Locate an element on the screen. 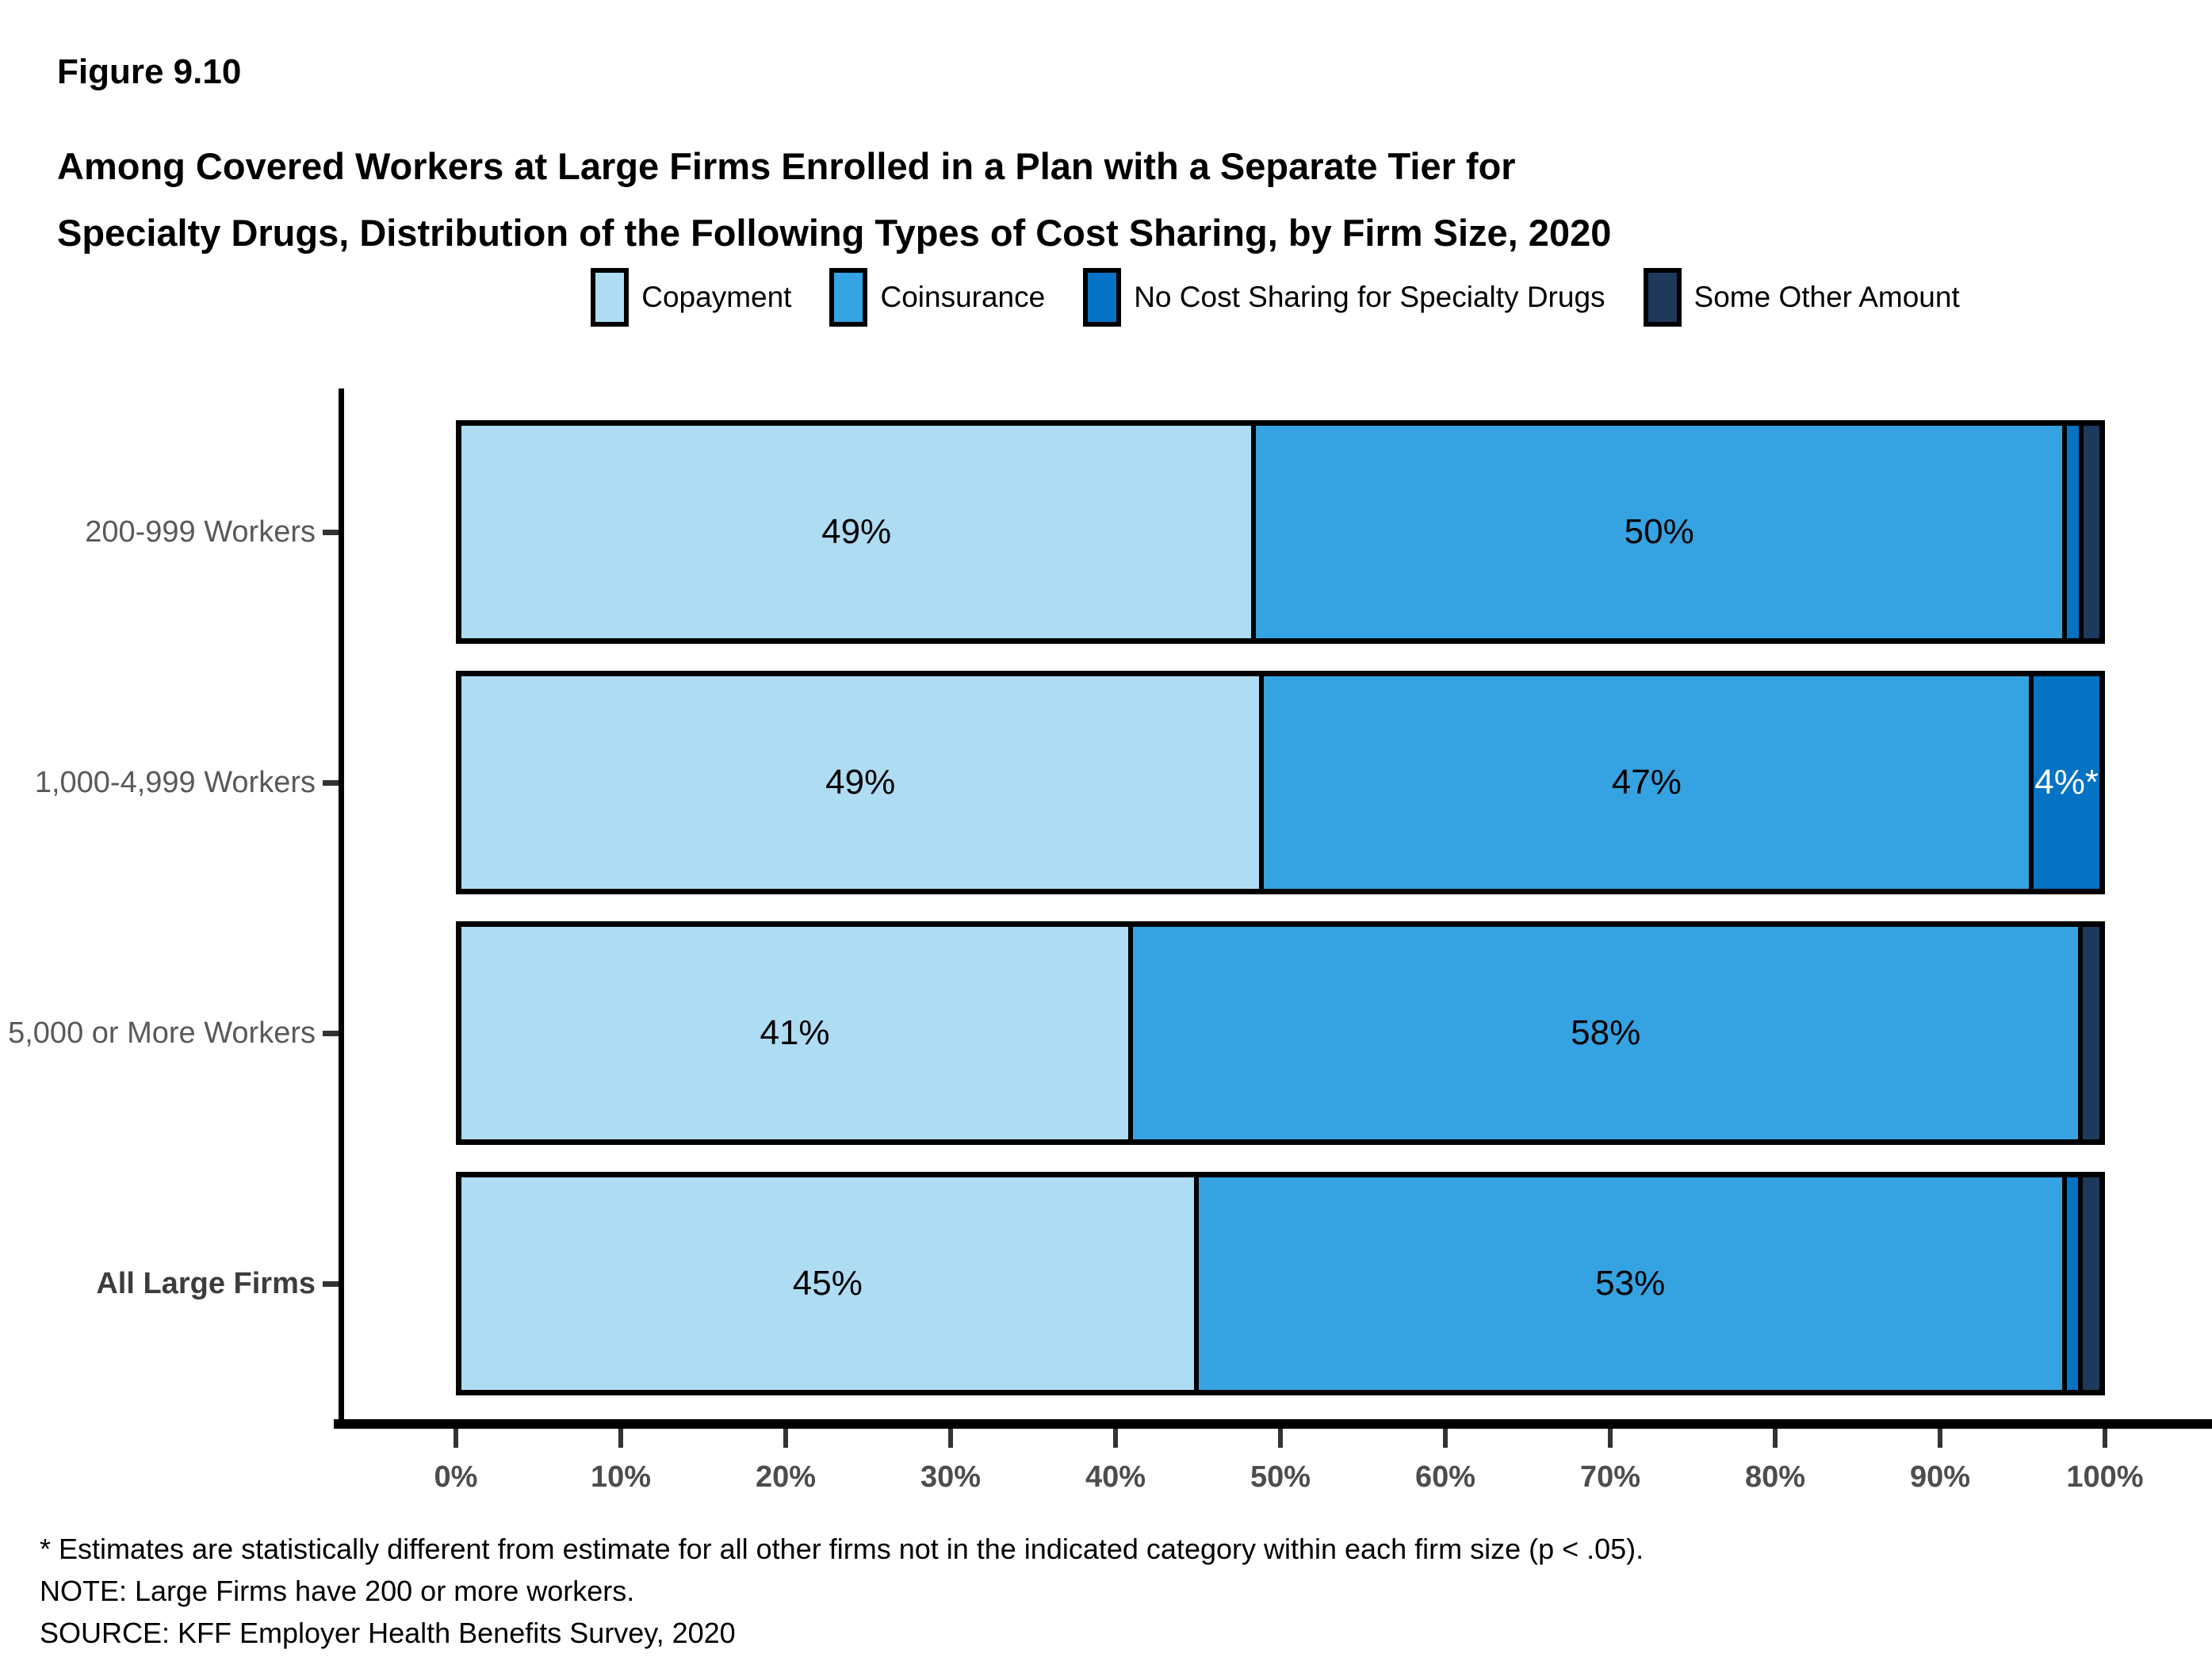 Image resolution: width=2212 pixels, height=1665 pixels. bar-segment-no-cost-sharing-for-specialty-drugs: 4%* is located at coordinates (2066, 782).